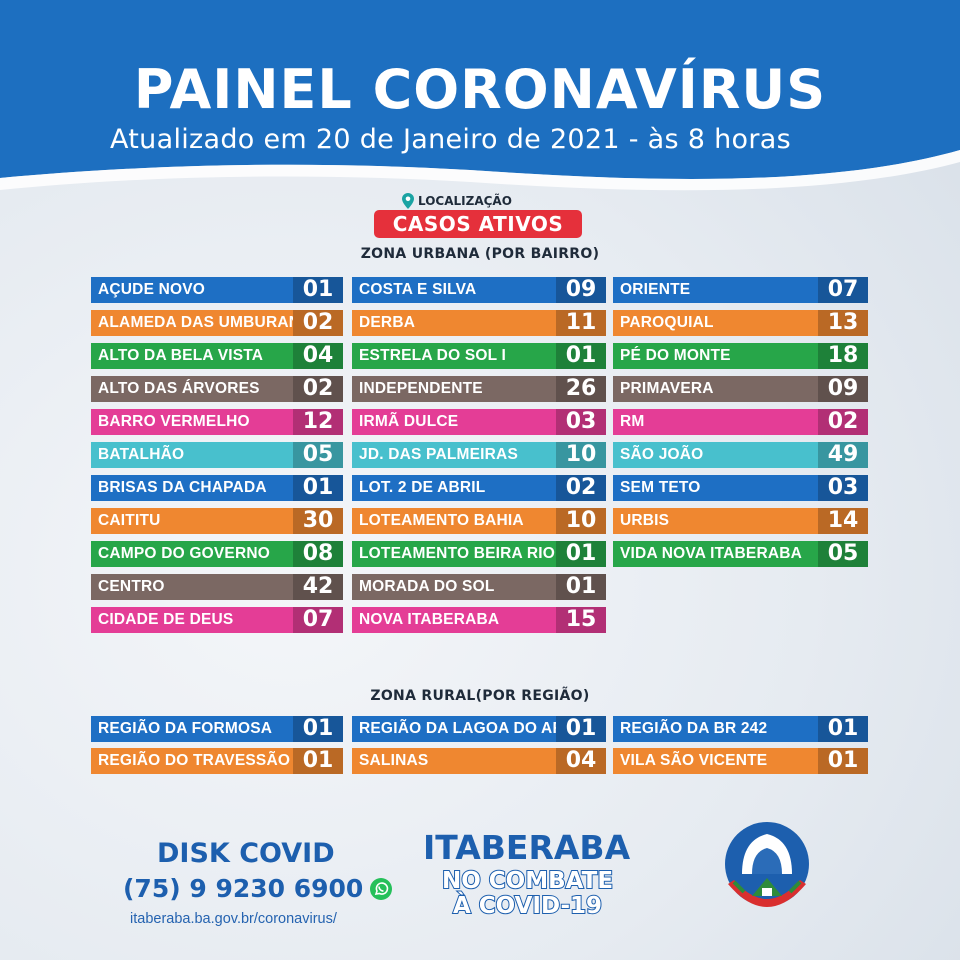 Image resolution: width=960 pixels, height=960 pixels. I want to click on urban-row-paroquial: PAROQUIAL 13, so click(740, 323).